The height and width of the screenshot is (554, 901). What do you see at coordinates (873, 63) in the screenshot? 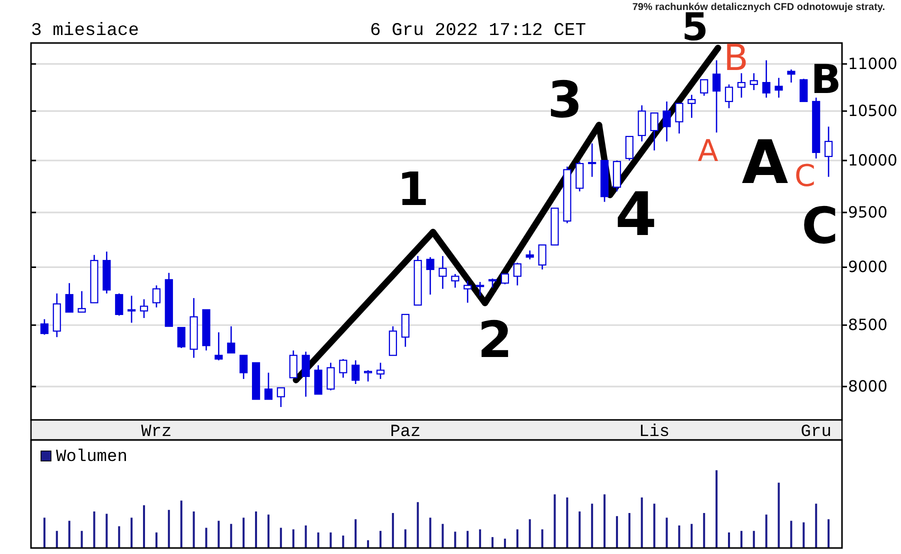
I see `y-tick-label: 11000` at bounding box center [873, 63].